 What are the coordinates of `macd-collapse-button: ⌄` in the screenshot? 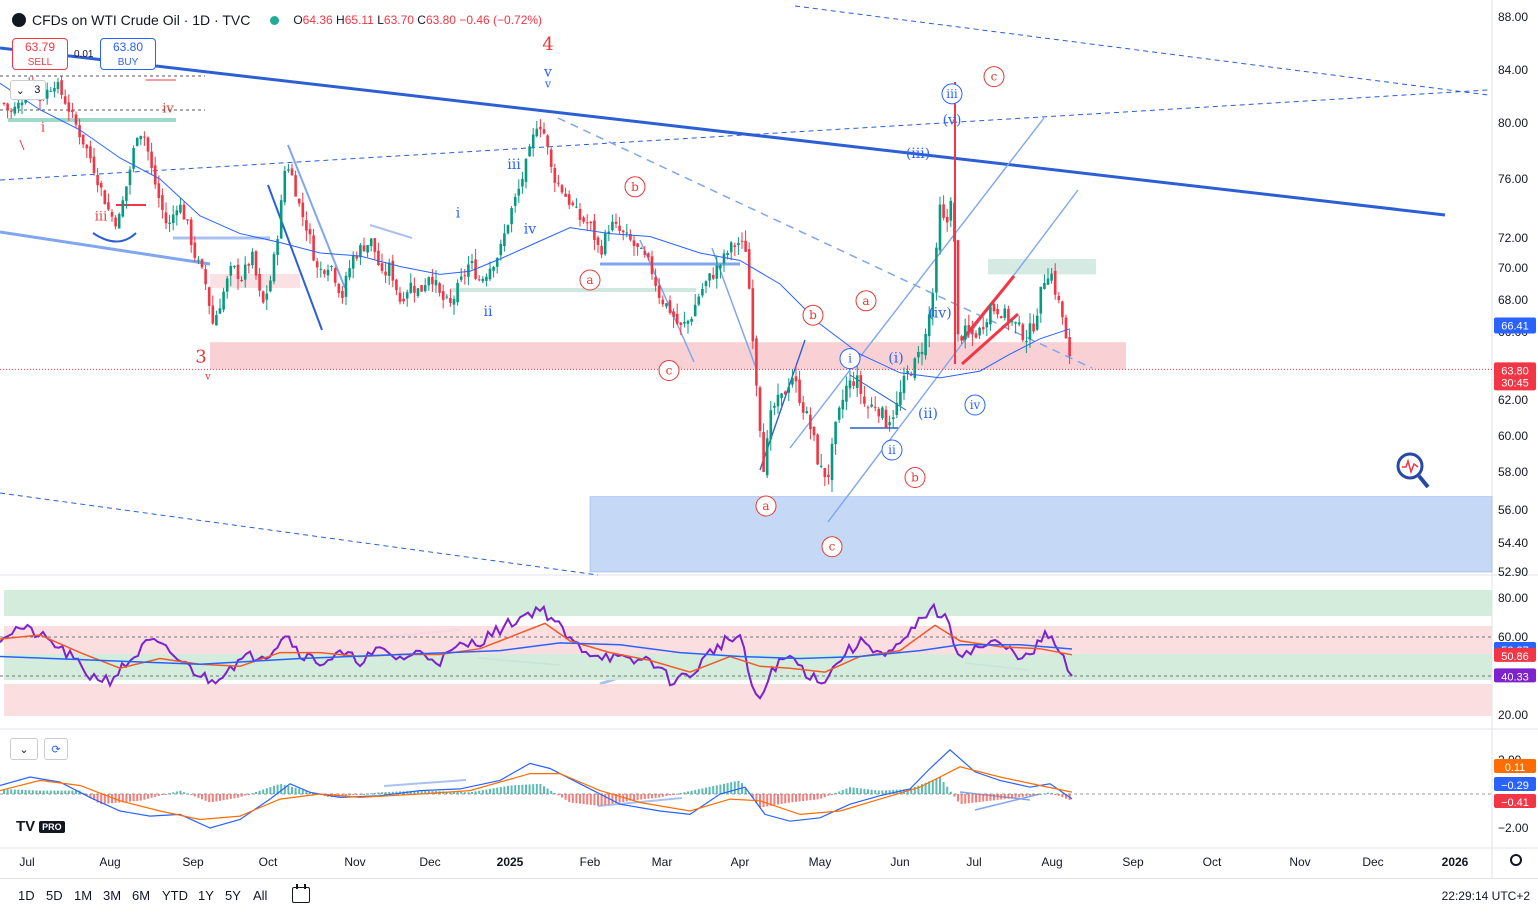 It's located at (24, 749).